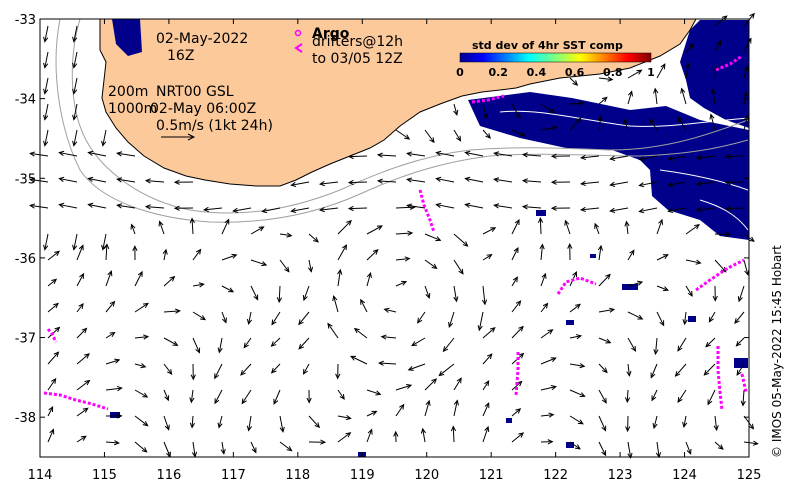  Describe the element at coordinates (297, 475) in the screenshot. I see `x-tick-label: 118` at that location.